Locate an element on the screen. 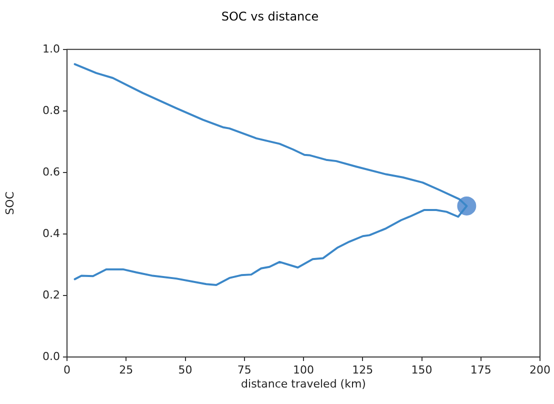 This screenshot has width=554, height=404. x-tick-label: 125 is located at coordinates (363, 369).